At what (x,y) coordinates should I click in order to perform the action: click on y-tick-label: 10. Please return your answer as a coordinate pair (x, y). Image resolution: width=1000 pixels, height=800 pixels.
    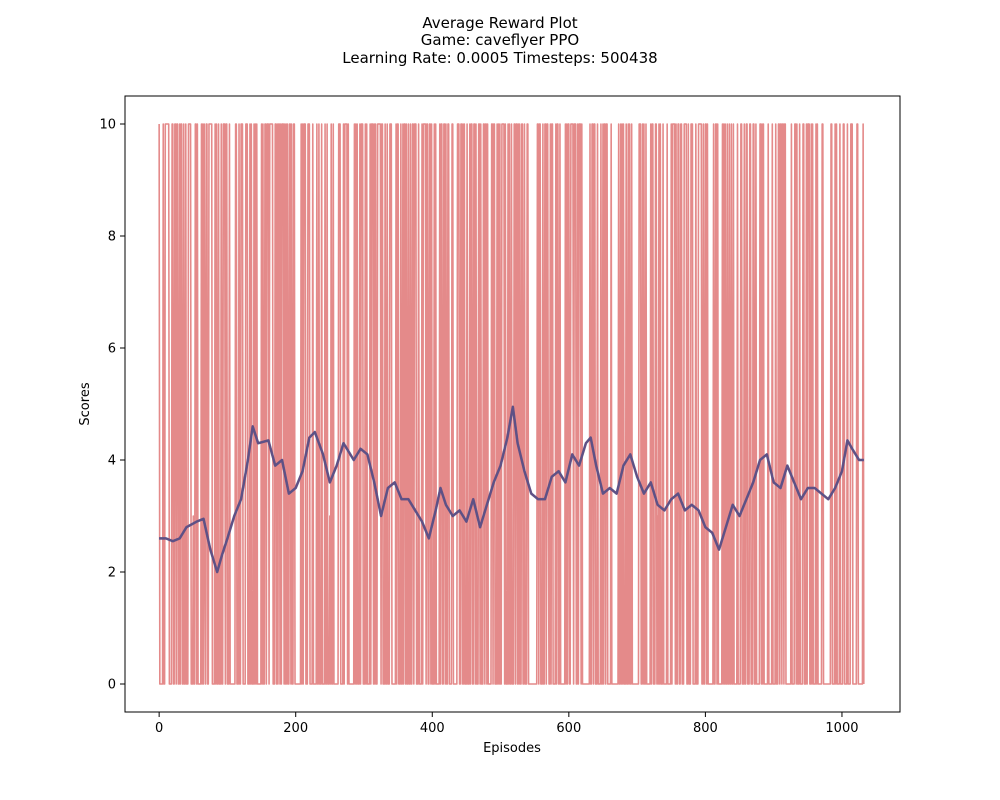
    Looking at the image, I should click on (107, 125).